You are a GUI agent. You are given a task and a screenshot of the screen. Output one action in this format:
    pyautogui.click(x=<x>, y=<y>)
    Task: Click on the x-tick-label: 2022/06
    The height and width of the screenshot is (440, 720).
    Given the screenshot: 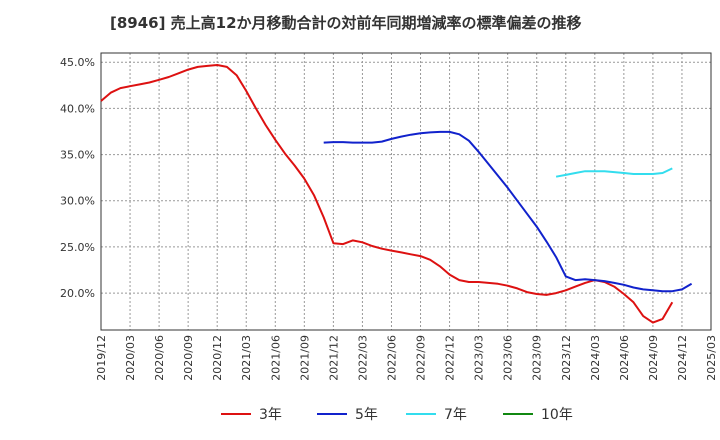 What is the action you would take?
    pyautogui.click(x=391, y=358)
    